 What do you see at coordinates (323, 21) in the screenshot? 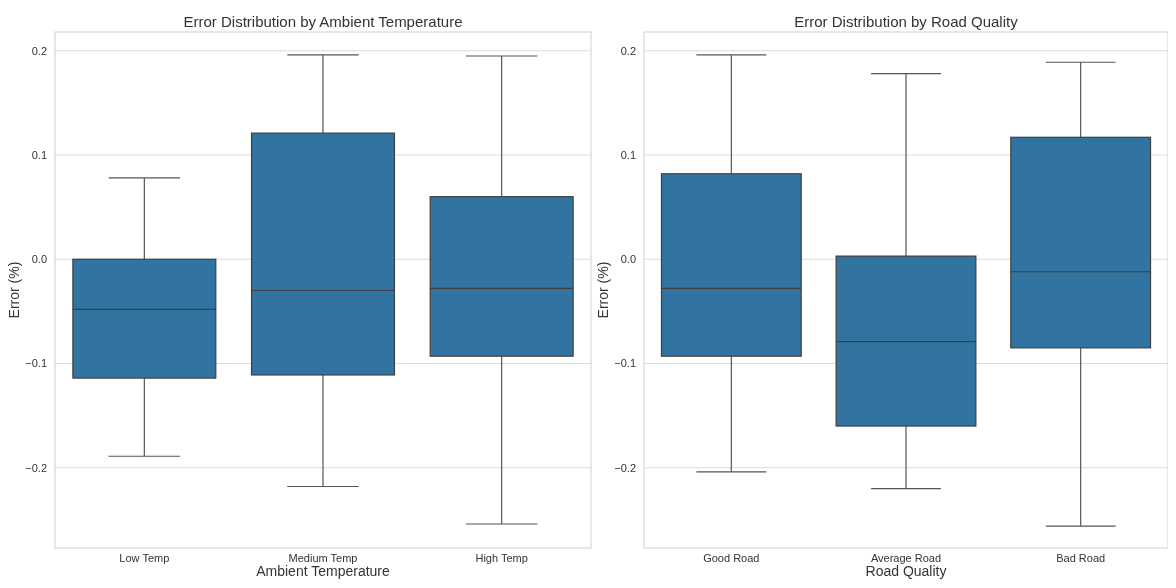
I see `chart-title: Error Distribution by Ambient Temperature` at bounding box center [323, 21].